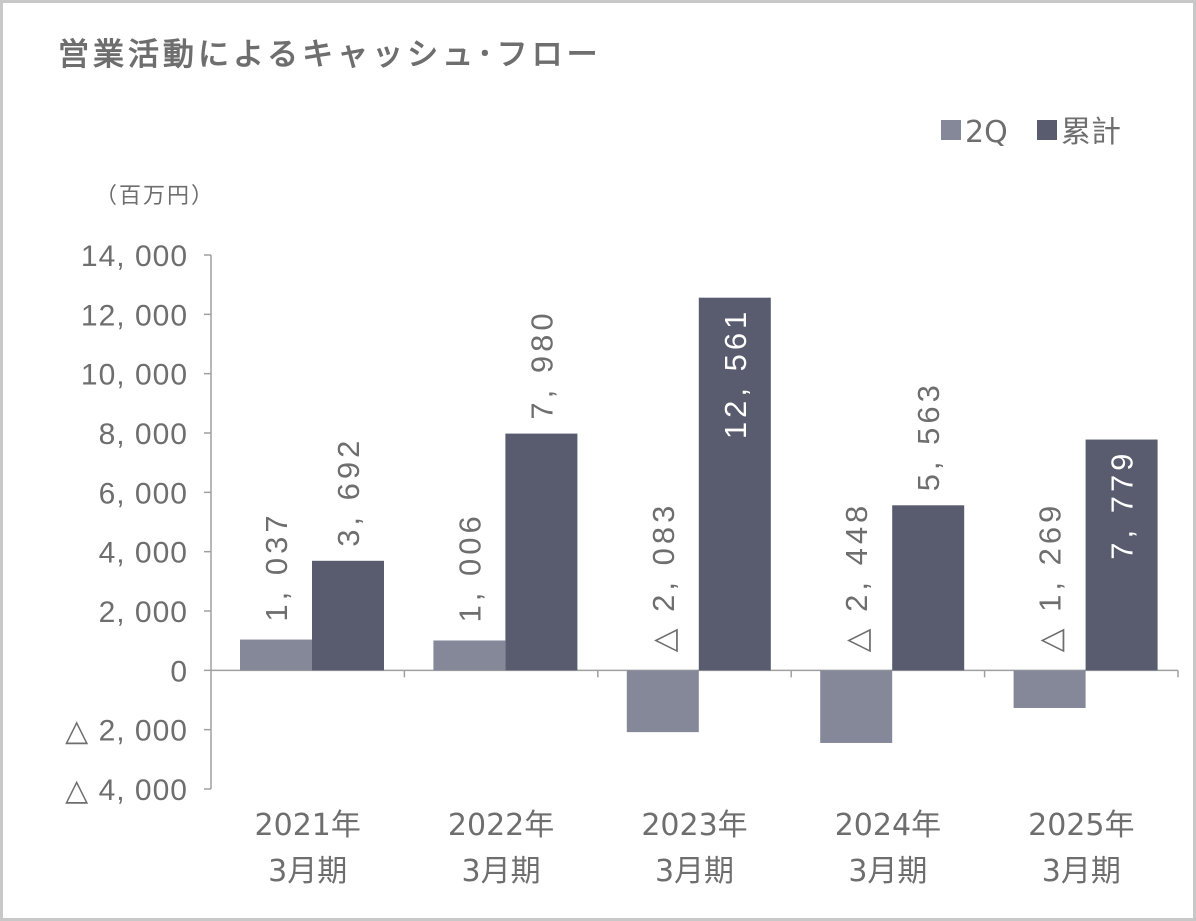 The width and height of the screenshot is (1196, 921). I want to click on data-label-2q: △ 2, 448, so click(856, 577).